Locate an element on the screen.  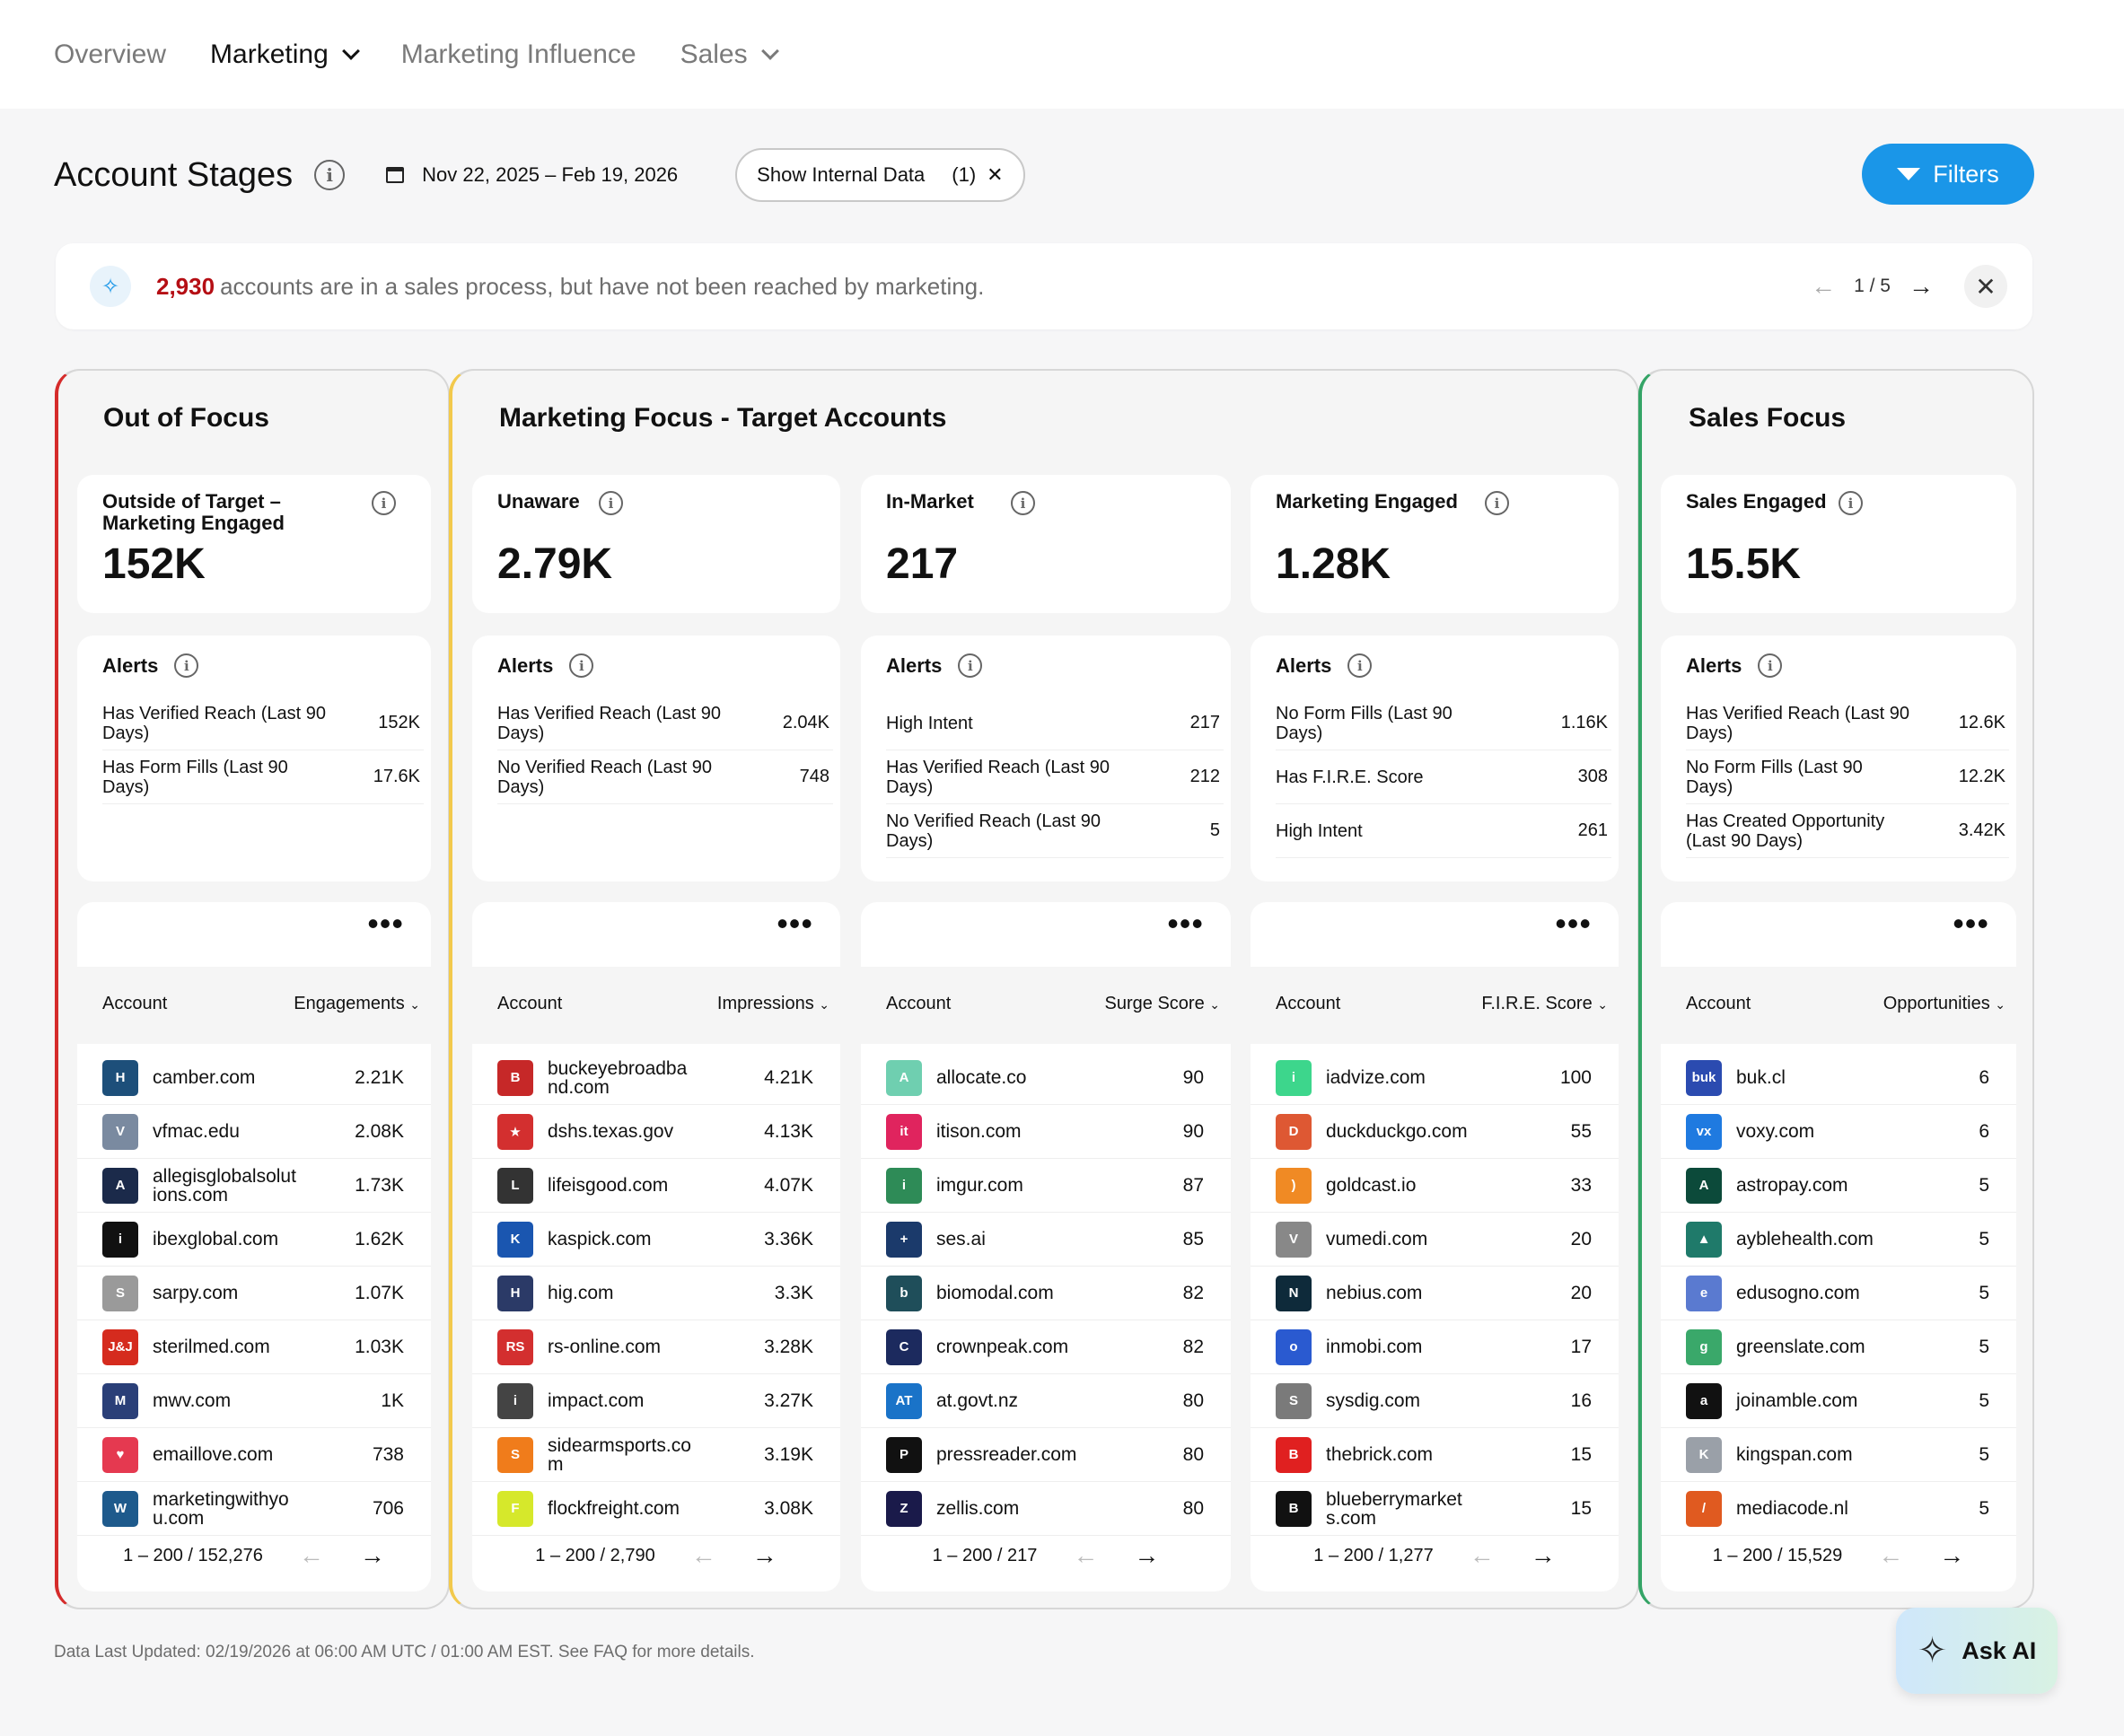
column-header-metric: Surge Score ⌄ is located at coordinates (1162, 1004).